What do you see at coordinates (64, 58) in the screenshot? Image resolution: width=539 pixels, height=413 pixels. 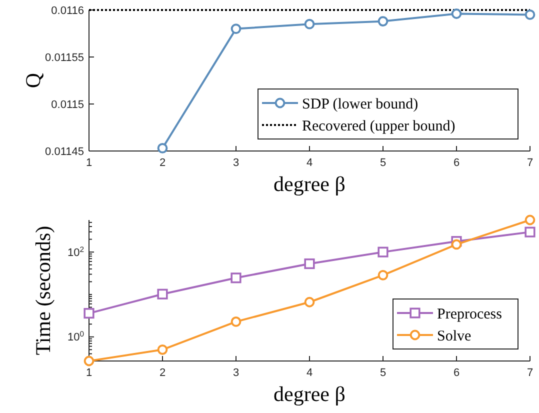 I see `y-tick-label: 0.01155` at bounding box center [64, 58].